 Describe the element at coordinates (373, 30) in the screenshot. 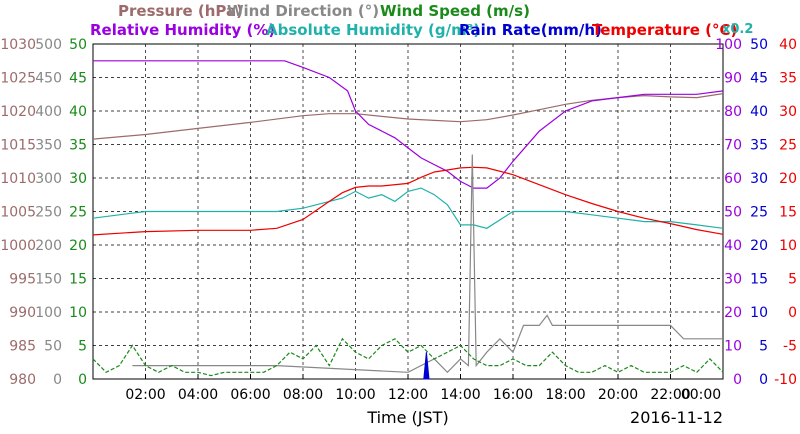

I see `legend-absolute-humidity: Absolute Humidity (g/m³)` at that location.